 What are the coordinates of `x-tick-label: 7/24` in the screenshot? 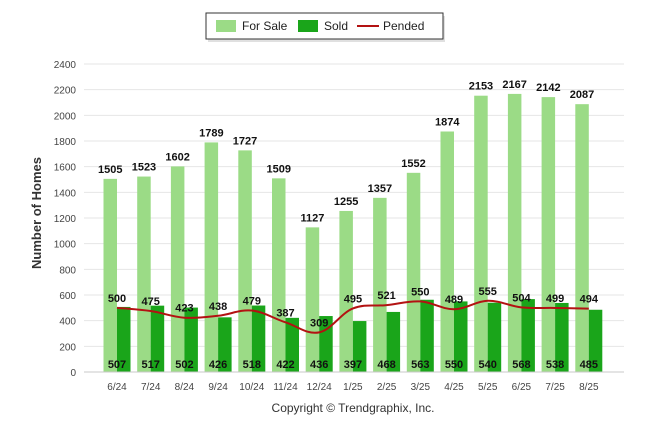 It's located at (151, 387).